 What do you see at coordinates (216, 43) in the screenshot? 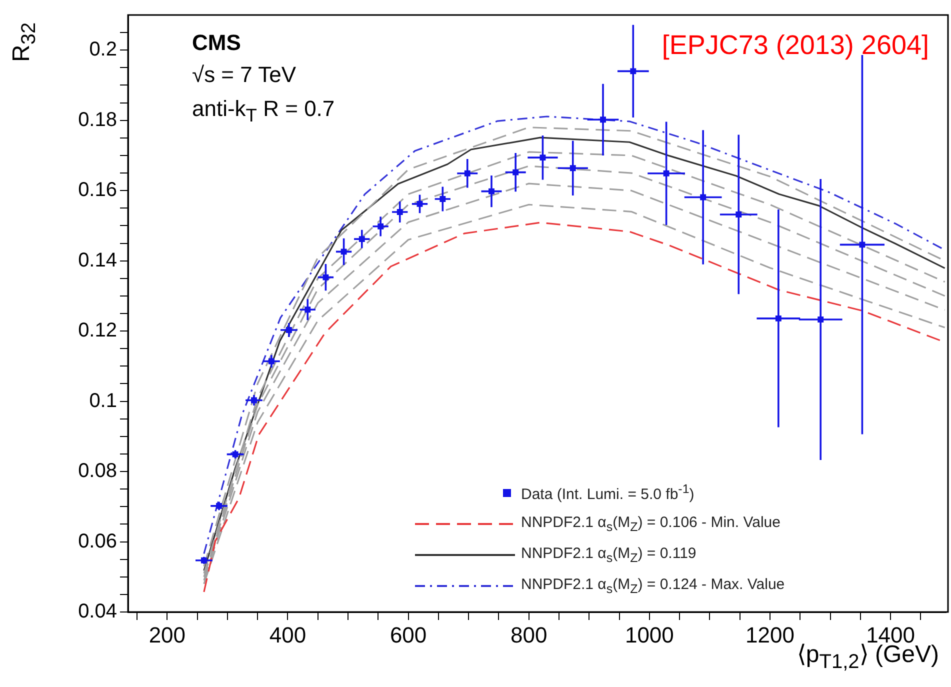
I see `annotation: CMS` at bounding box center [216, 43].